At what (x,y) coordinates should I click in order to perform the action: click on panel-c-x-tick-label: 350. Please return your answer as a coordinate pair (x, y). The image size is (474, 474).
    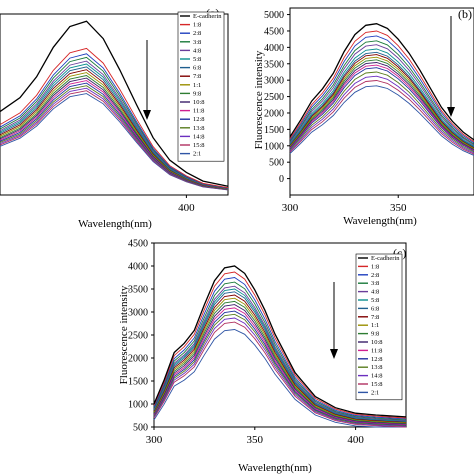
    Looking at the image, I should click on (255, 440).